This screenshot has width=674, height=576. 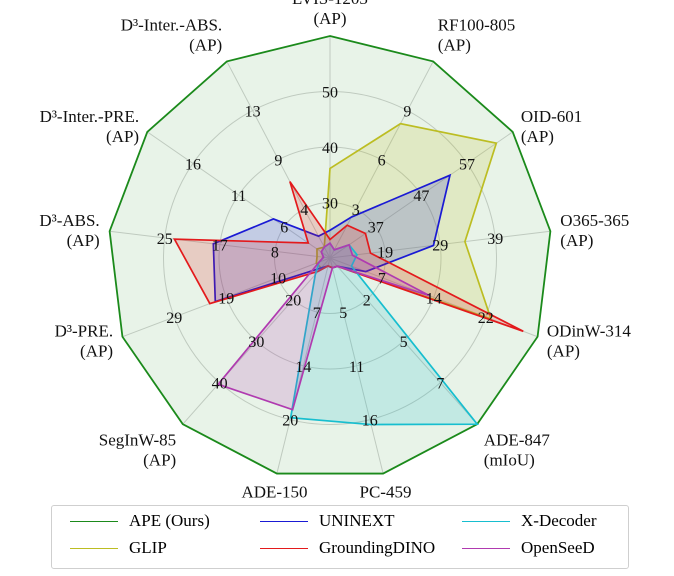 What do you see at coordinates (253, 112) in the screenshot?
I see `tick-label: 13` at bounding box center [253, 112].